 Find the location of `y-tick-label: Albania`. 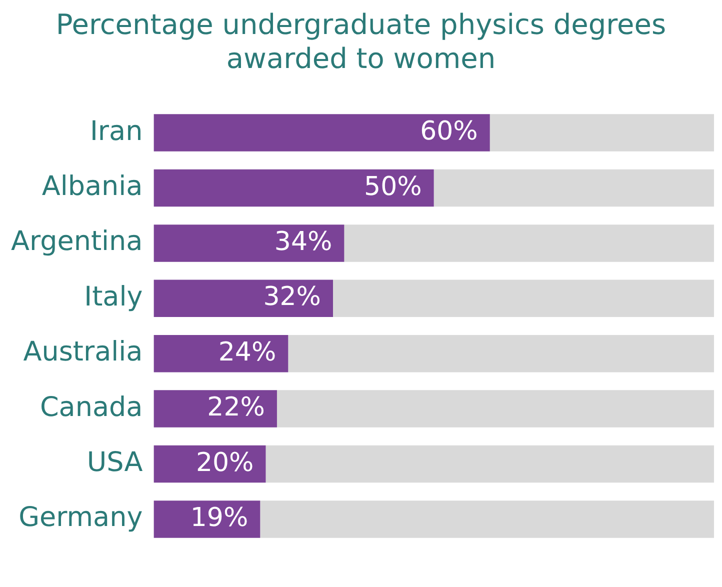

y-tick-label: Albania is located at coordinates (92, 186).